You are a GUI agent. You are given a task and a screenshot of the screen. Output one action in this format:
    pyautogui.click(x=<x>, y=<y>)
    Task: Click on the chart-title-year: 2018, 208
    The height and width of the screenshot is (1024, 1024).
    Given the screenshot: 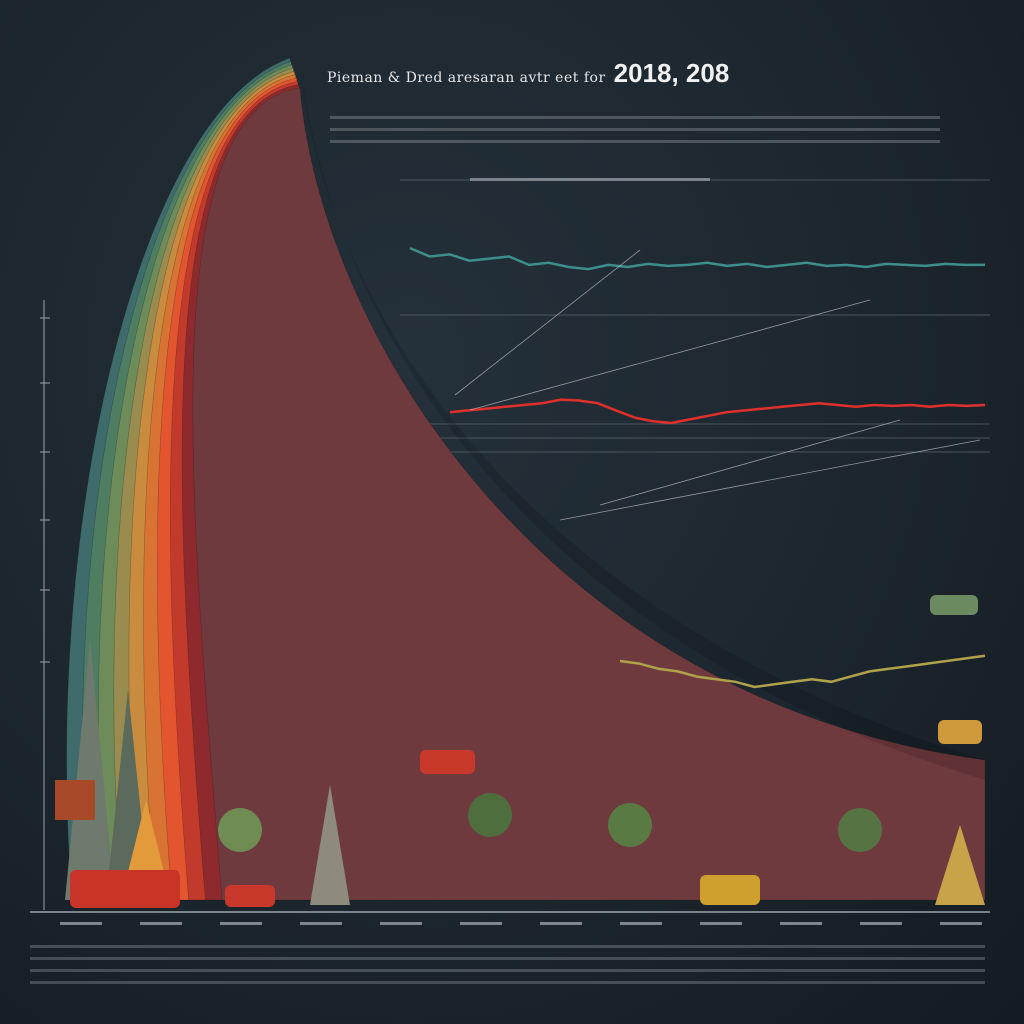 What is the action you would take?
    pyautogui.click(x=671, y=73)
    